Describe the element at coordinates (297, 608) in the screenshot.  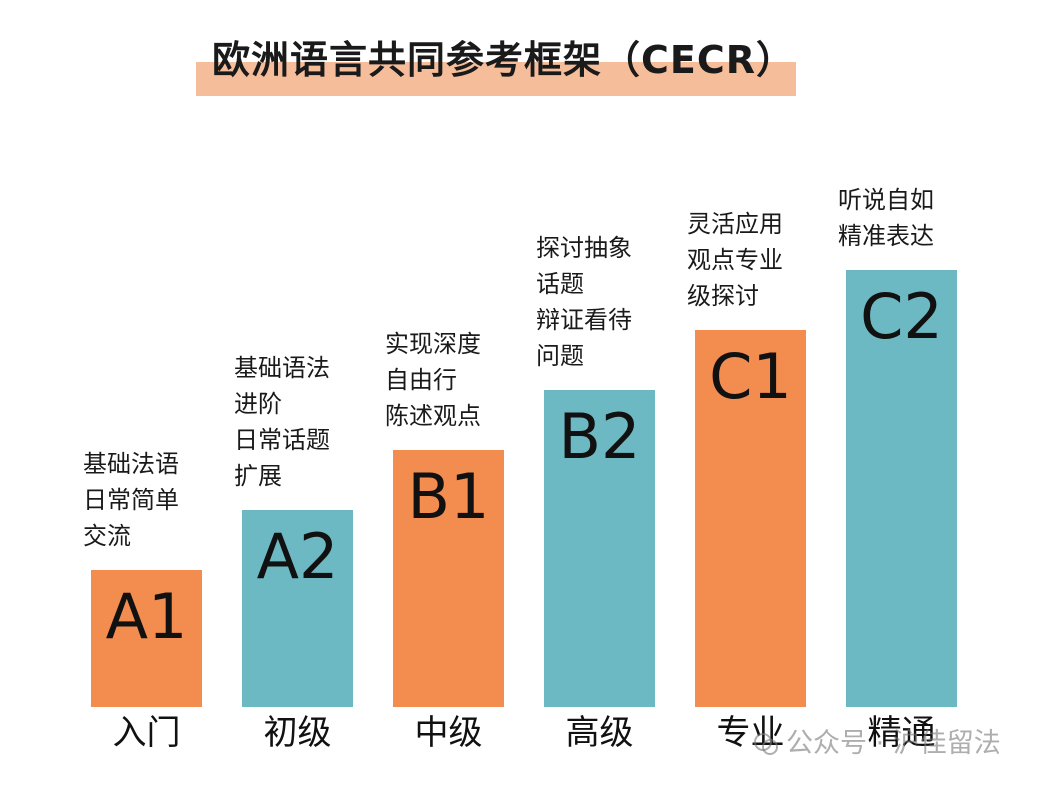
I see `bar-a2` at that location.